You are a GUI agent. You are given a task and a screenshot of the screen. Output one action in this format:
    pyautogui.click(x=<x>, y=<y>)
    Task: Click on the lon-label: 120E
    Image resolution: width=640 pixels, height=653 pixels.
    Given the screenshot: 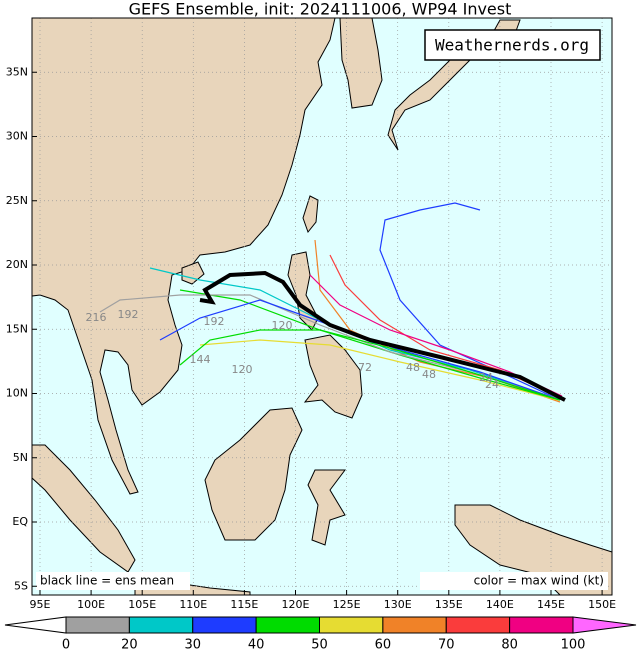 What is the action you would take?
    pyautogui.click(x=296, y=604)
    